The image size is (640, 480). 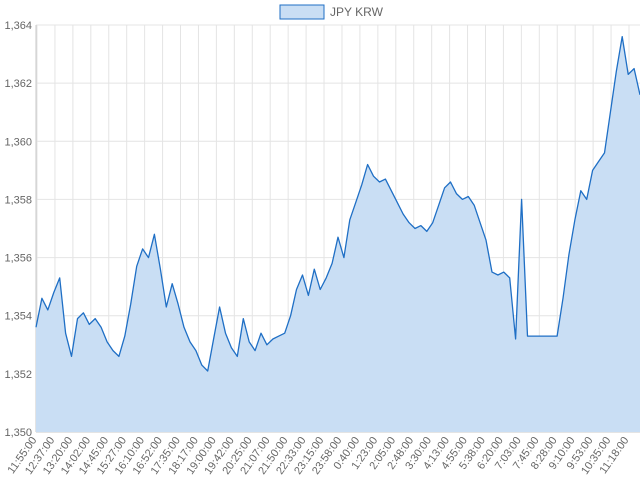 I want to click on legend-swatch, so click(x=302, y=12).